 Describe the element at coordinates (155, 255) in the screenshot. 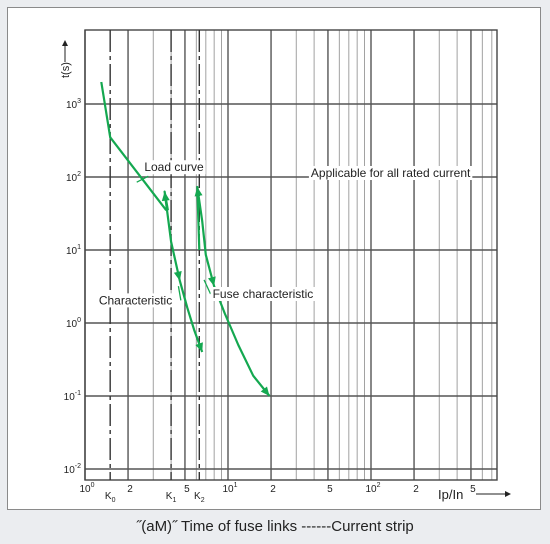

I see `k-marker-lines` at that location.